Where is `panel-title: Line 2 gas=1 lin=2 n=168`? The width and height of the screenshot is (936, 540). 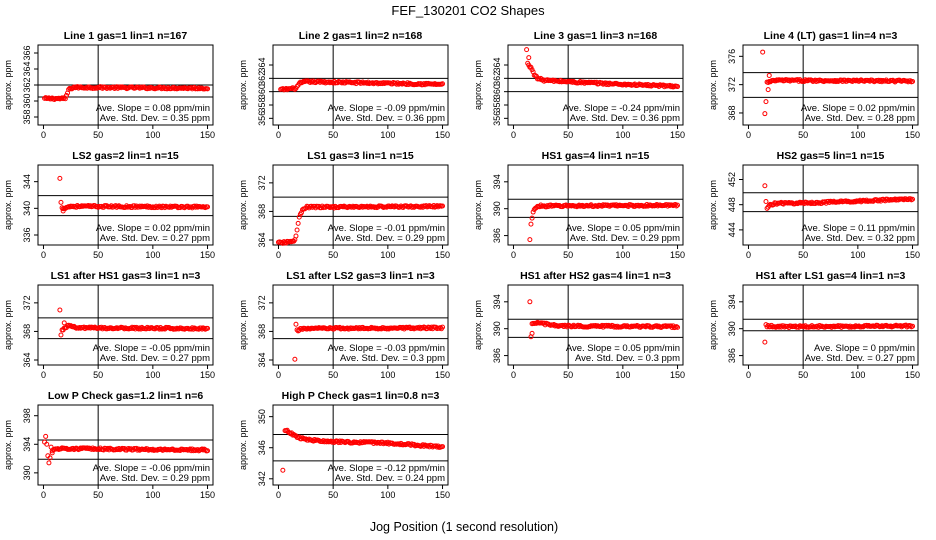
panel-title: Line 2 gas=1 lin=2 n=168 is located at coordinates (361, 36).